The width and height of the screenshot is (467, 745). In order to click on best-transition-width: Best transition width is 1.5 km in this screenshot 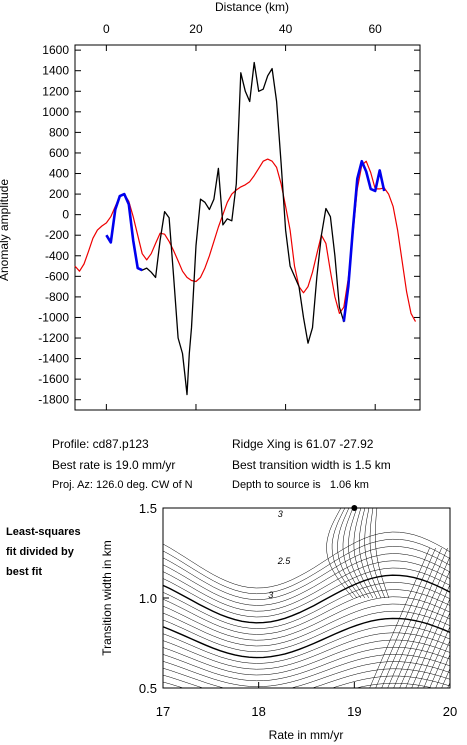, I will do `click(311, 465)`.